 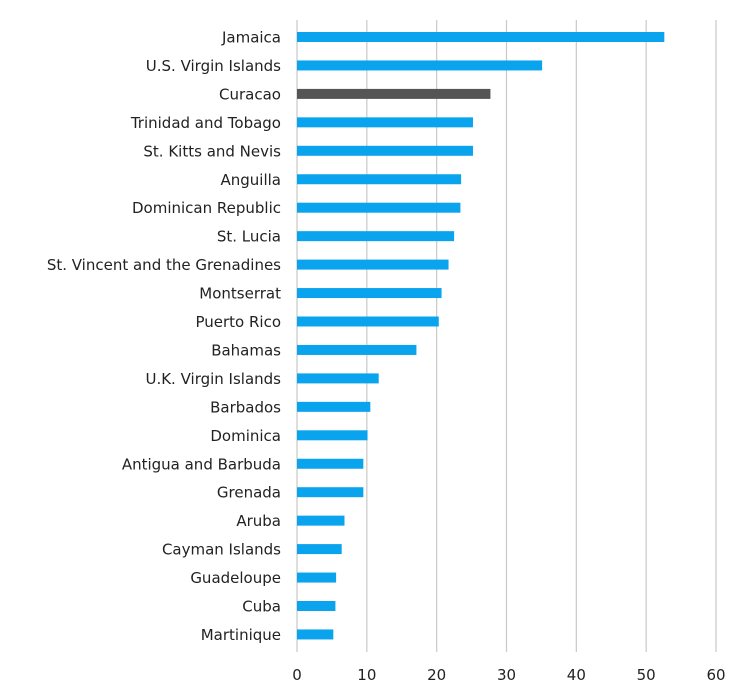 I want to click on bar-u-s-virgin-islands, so click(x=420, y=65).